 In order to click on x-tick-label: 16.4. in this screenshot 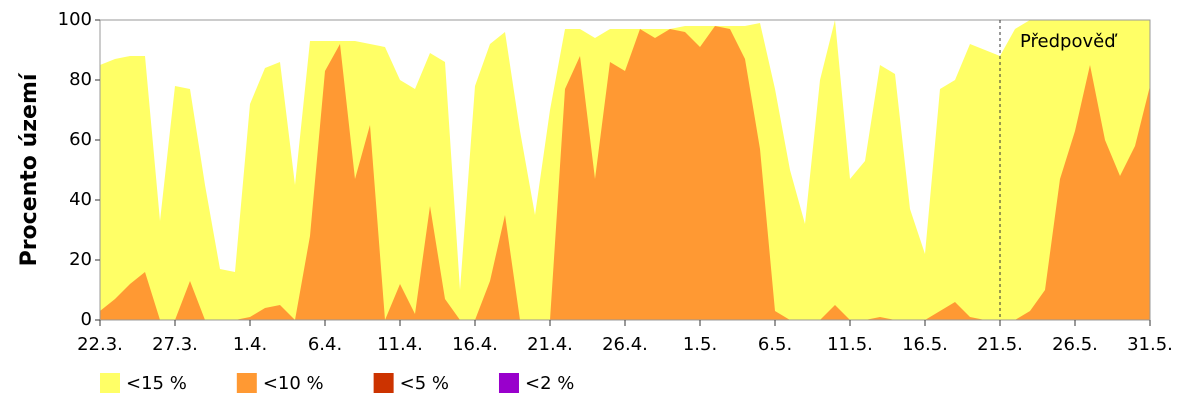, I will do `click(475, 344)`.